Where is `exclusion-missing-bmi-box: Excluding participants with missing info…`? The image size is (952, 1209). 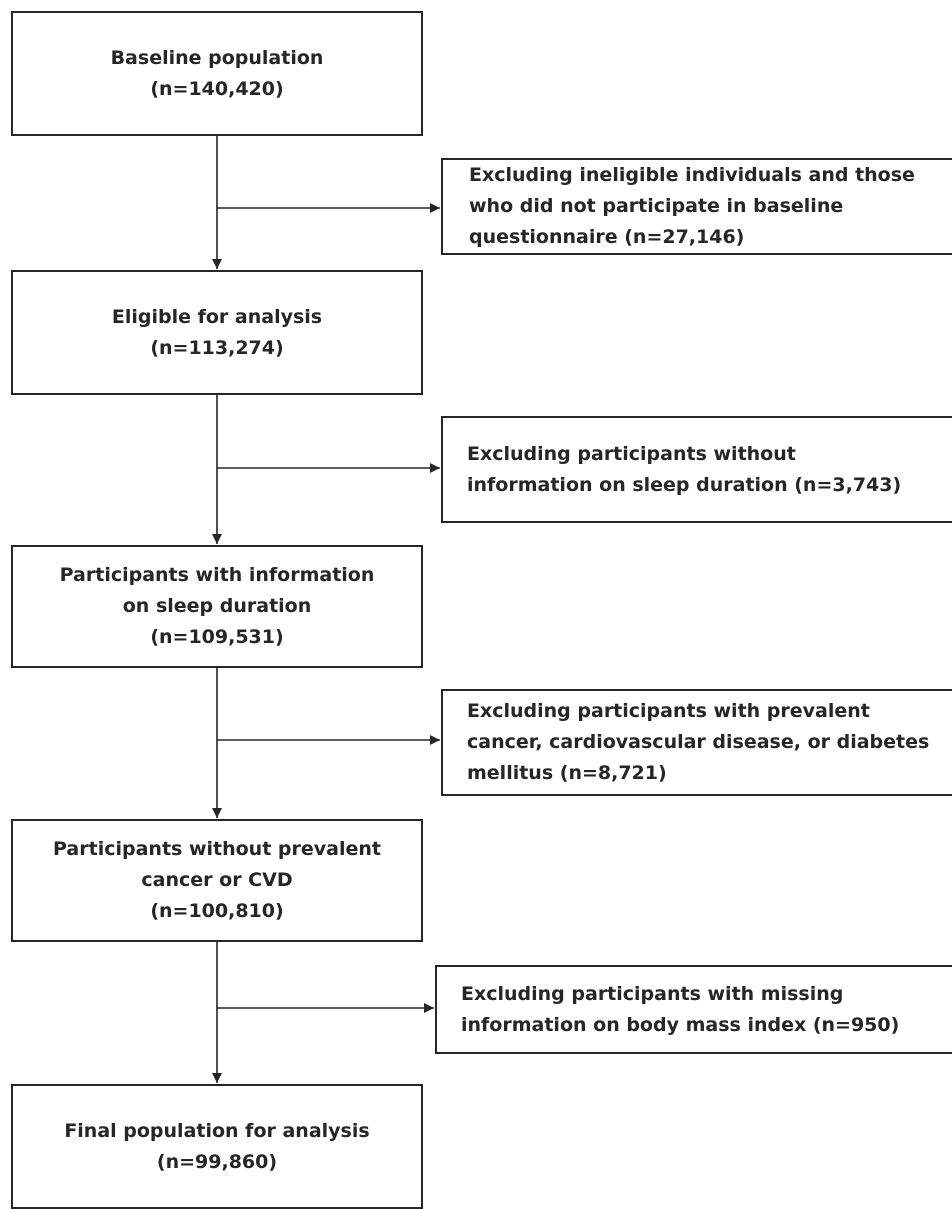 exclusion-missing-bmi-box: Excluding participants with missing info… is located at coordinates (693, 1009).